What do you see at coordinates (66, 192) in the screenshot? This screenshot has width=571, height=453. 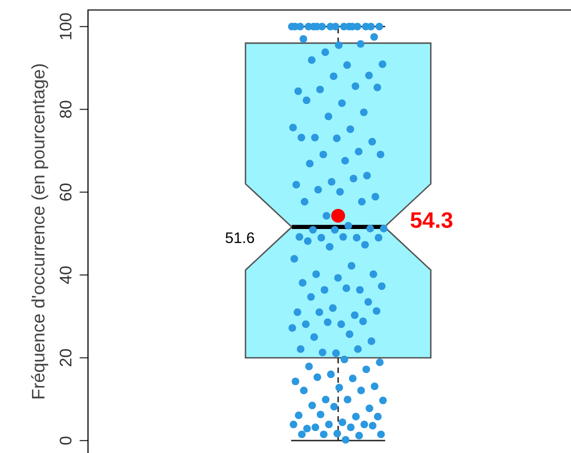 I see `y-tick-label: 60` at bounding box center [66, 192].